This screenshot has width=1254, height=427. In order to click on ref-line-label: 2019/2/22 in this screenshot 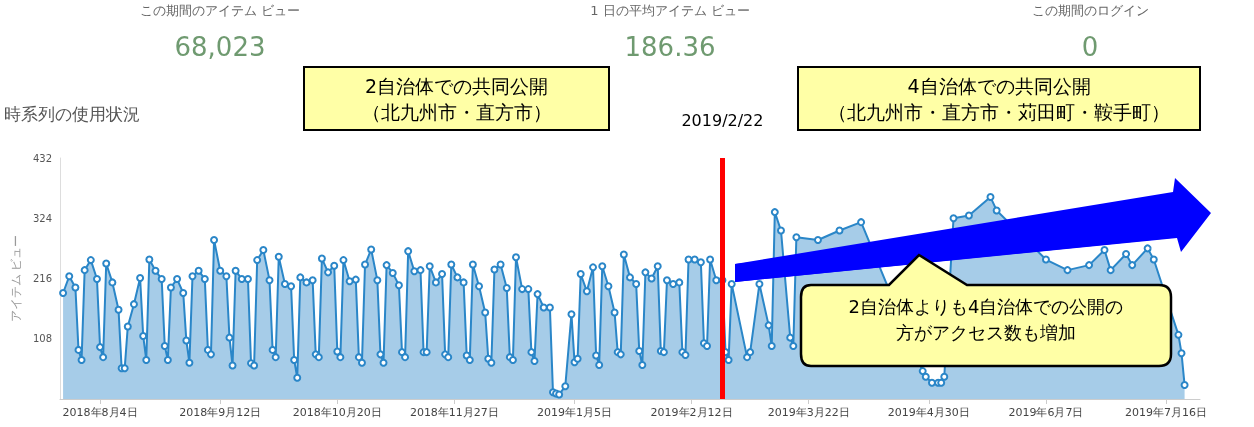, I will do `click(722, 120)`.